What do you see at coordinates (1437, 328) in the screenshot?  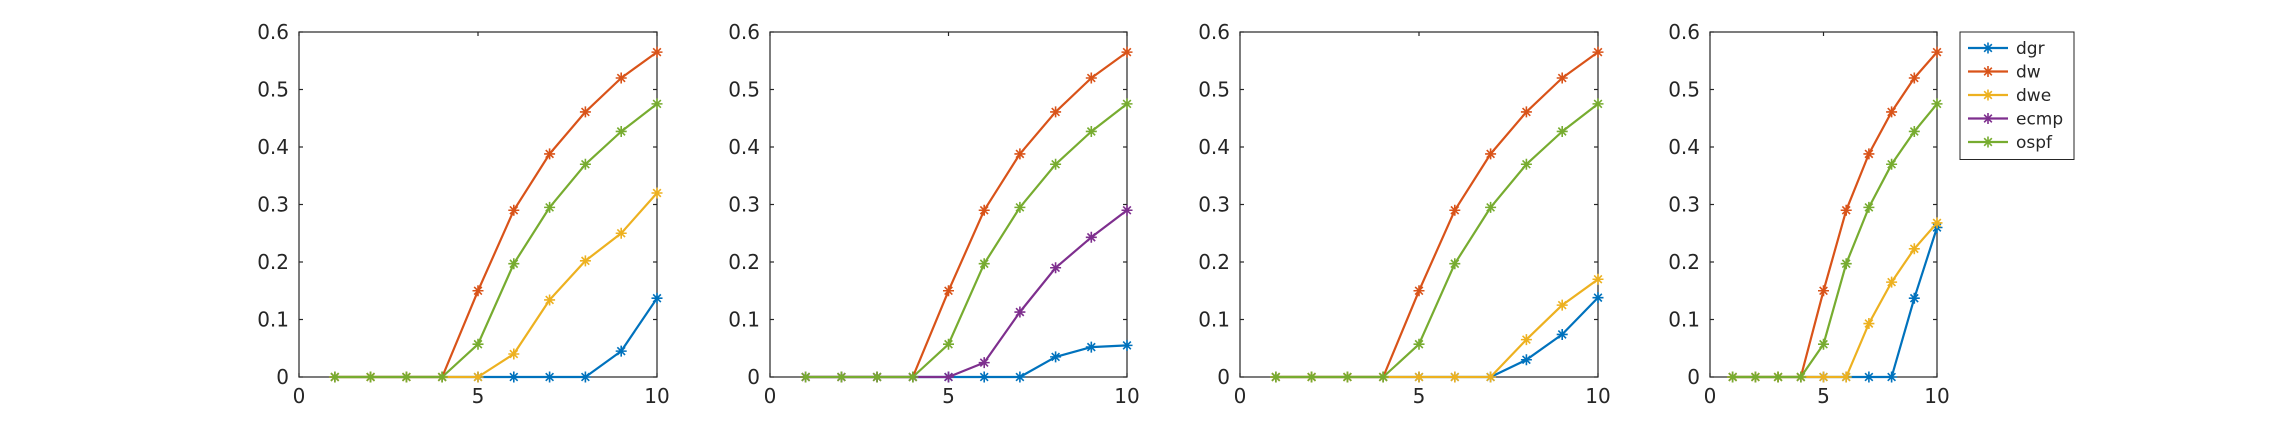 I see `series-line-dwe` at bounding box center [1437, 328].